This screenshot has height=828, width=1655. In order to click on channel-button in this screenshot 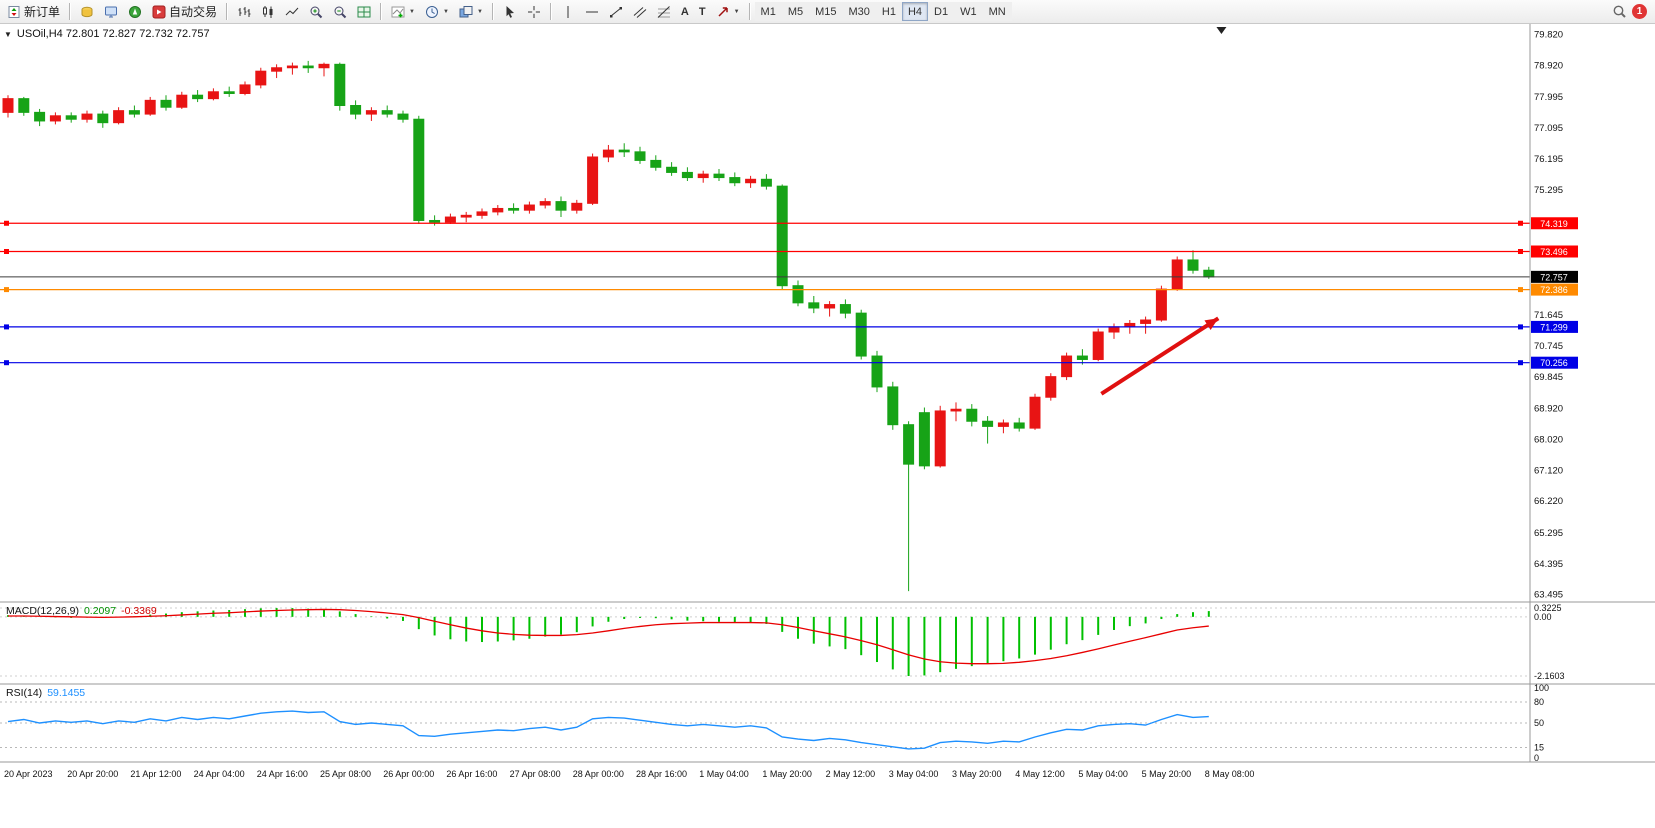, I will do `click(640, 12)`.